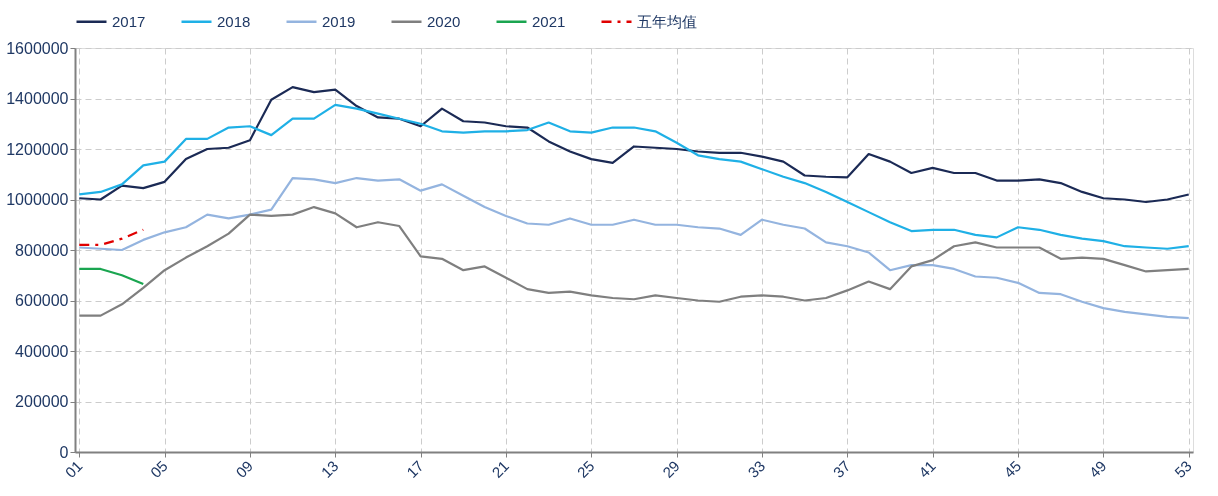 The width and height of the screenshot is (1218, 496). I want to click on y-tick-label: 1400000, so click(37, 98).